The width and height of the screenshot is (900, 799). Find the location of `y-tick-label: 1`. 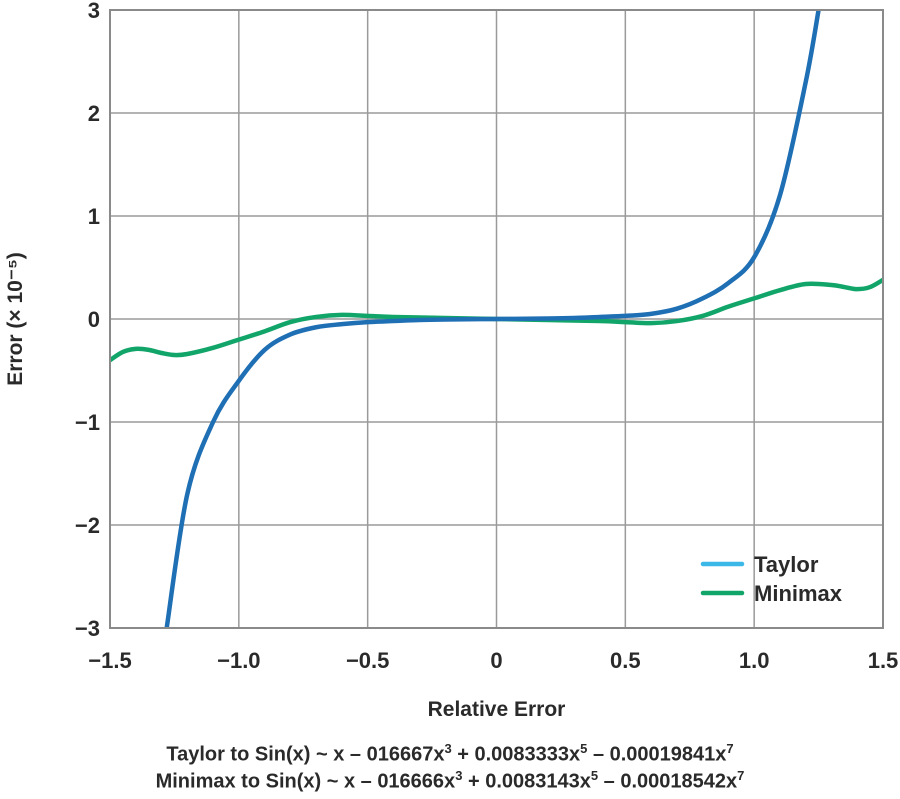

y-tick-label: 1 is located at coordinates (94, 216).